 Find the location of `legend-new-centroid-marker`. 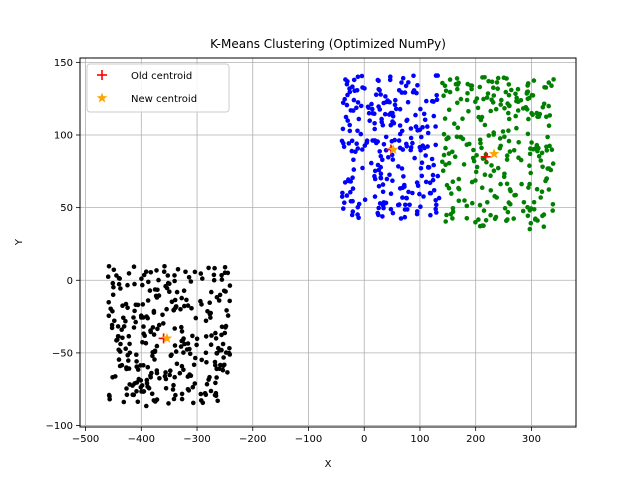

legend-new-centroid-marker is located at coordinates (102, 97).